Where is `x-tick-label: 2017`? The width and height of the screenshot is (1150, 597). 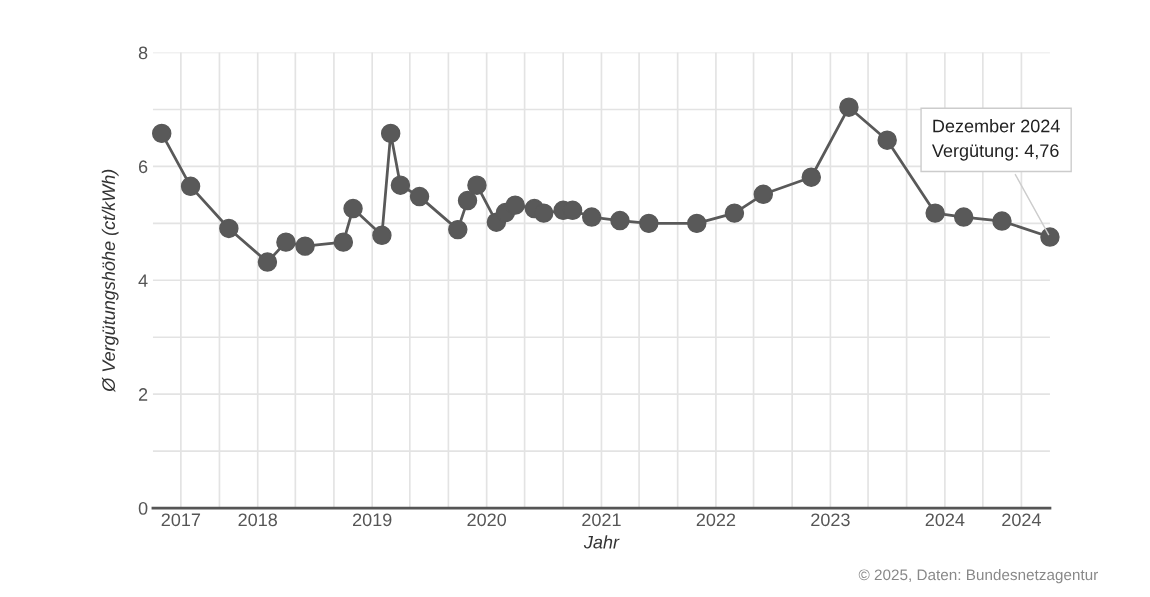 x-tick-label: 2017 is located at coordinates (181, 520).